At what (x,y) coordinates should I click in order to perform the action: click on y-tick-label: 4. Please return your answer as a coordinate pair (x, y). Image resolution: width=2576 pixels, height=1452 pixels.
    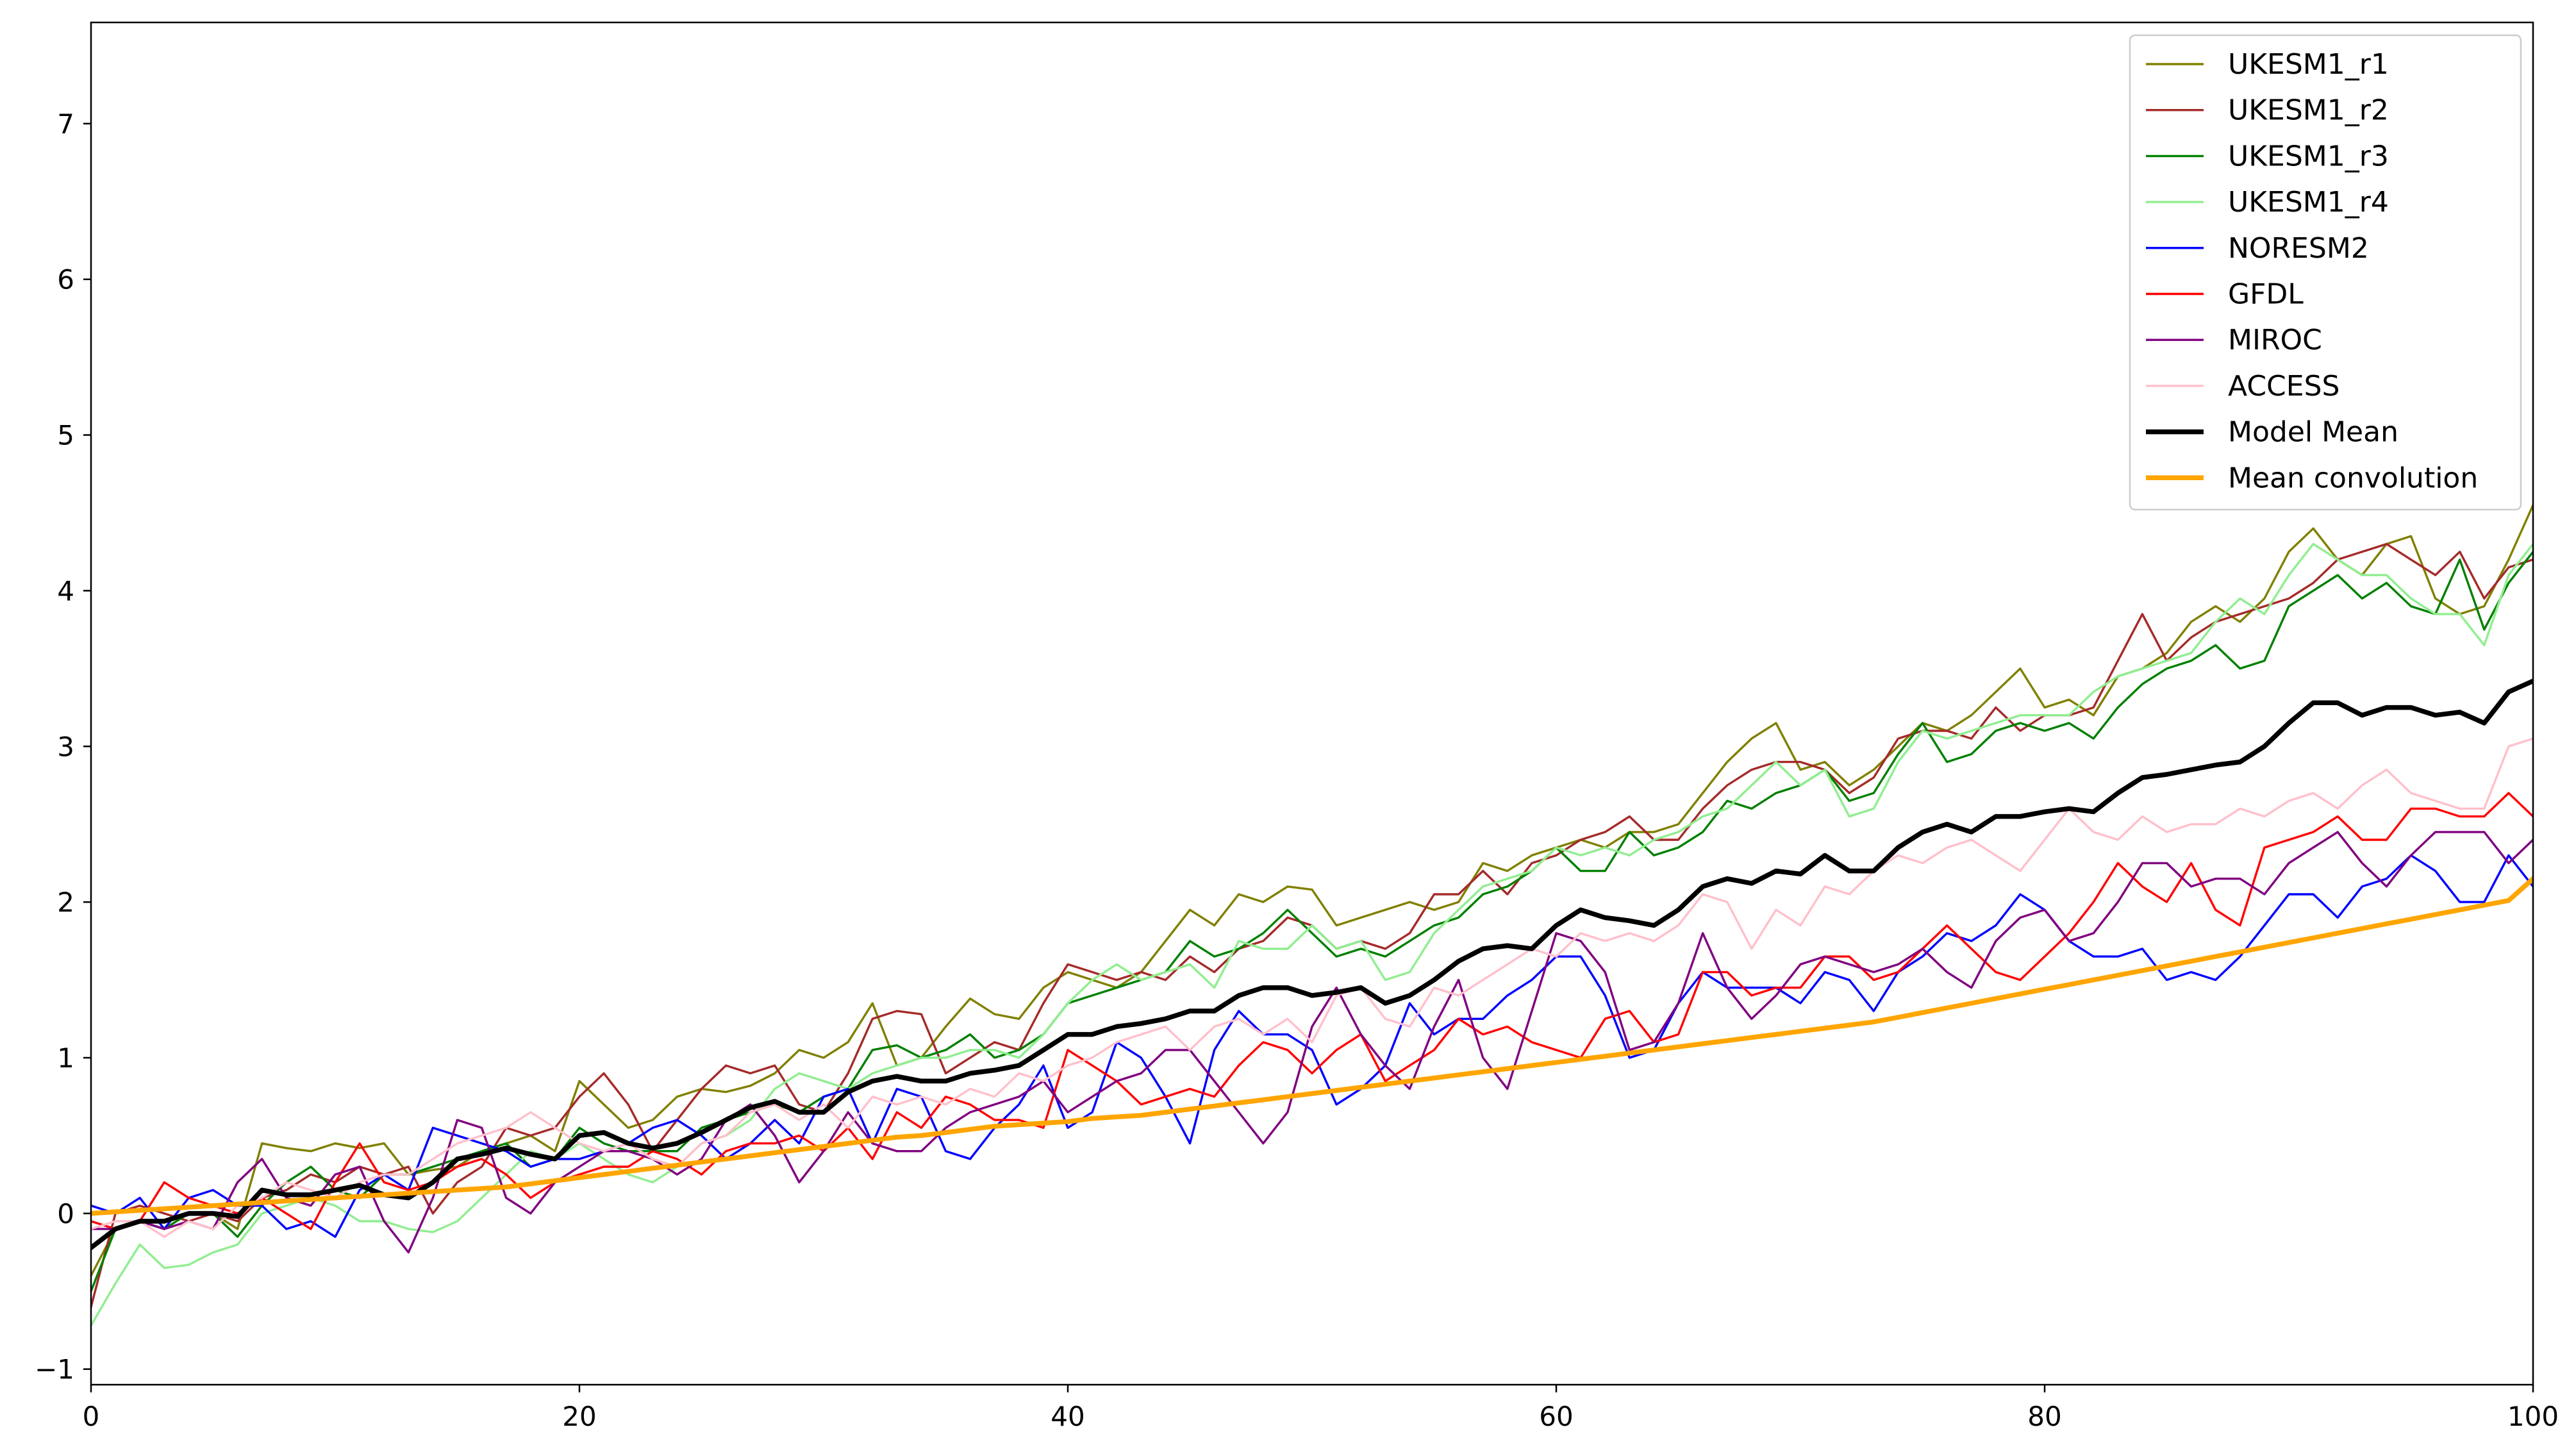
    Looking at the image, I should click on (65, 590).